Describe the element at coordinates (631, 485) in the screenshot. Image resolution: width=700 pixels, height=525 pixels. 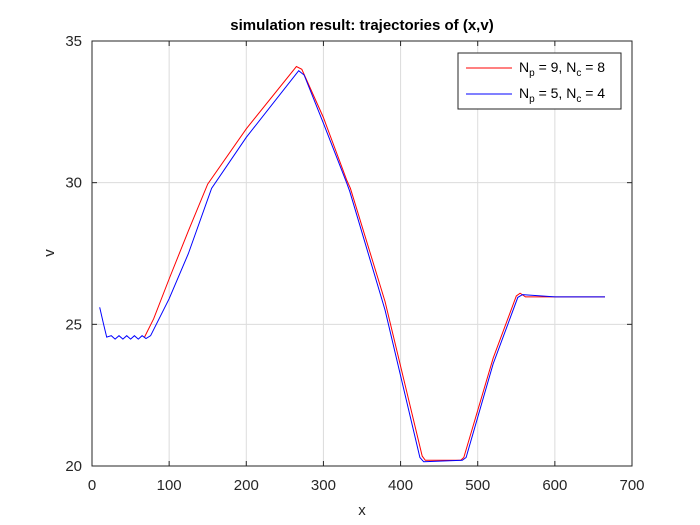
I see `x-tick-label: 700` at that location.